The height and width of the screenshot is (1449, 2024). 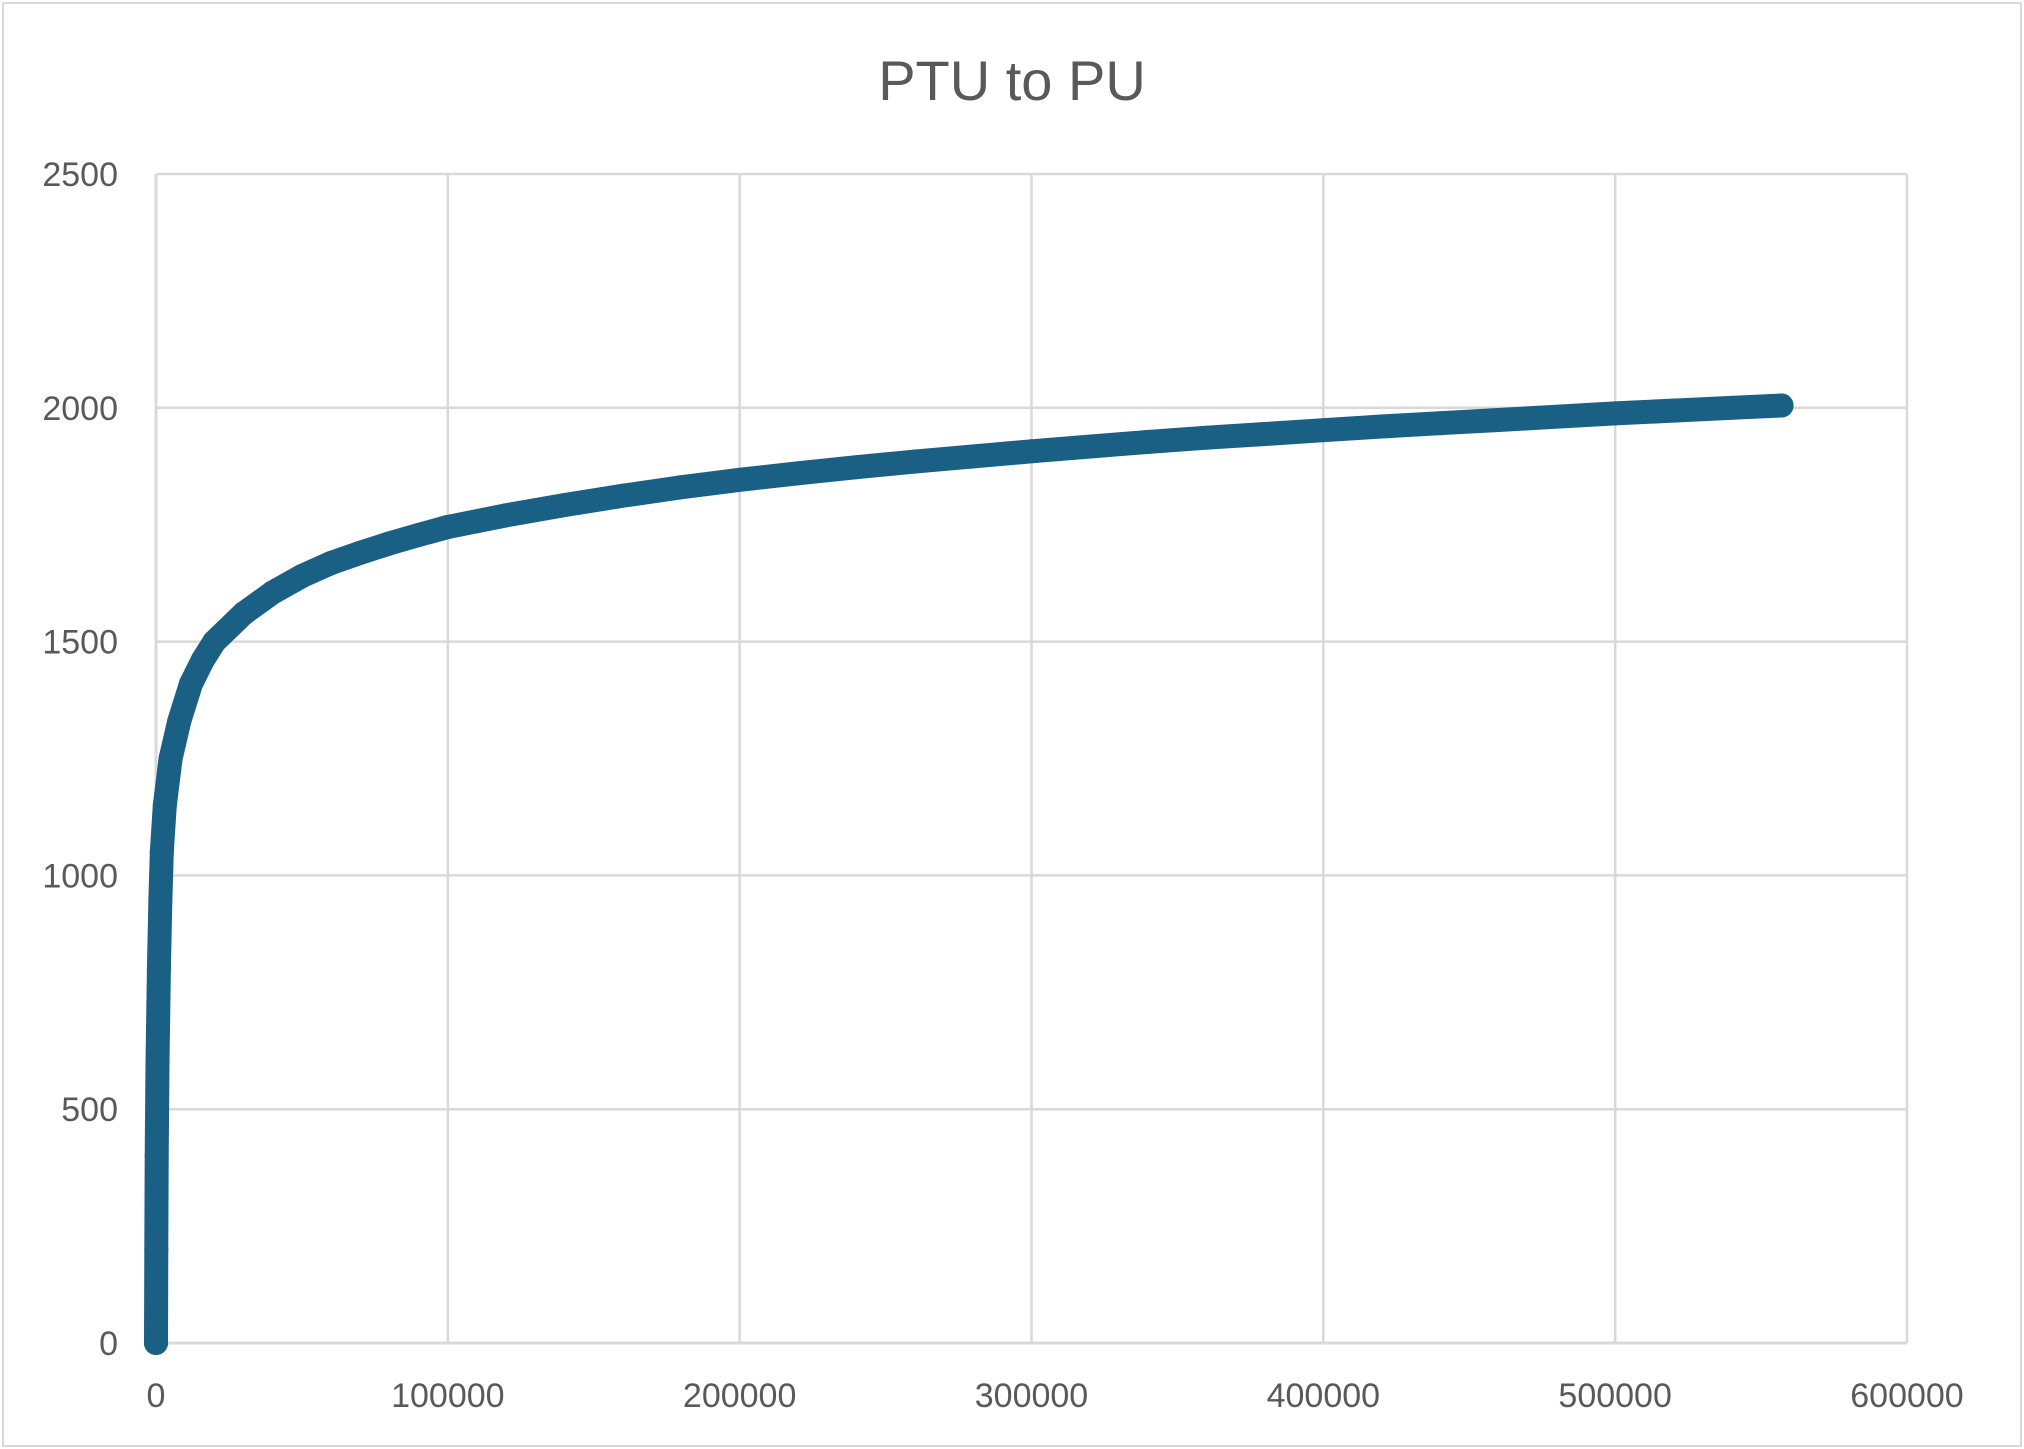 What do you see at coordinates (156, 1396) in the screenshot?
I see `x-tick-label: 0` at bounding box center [156, 1396].